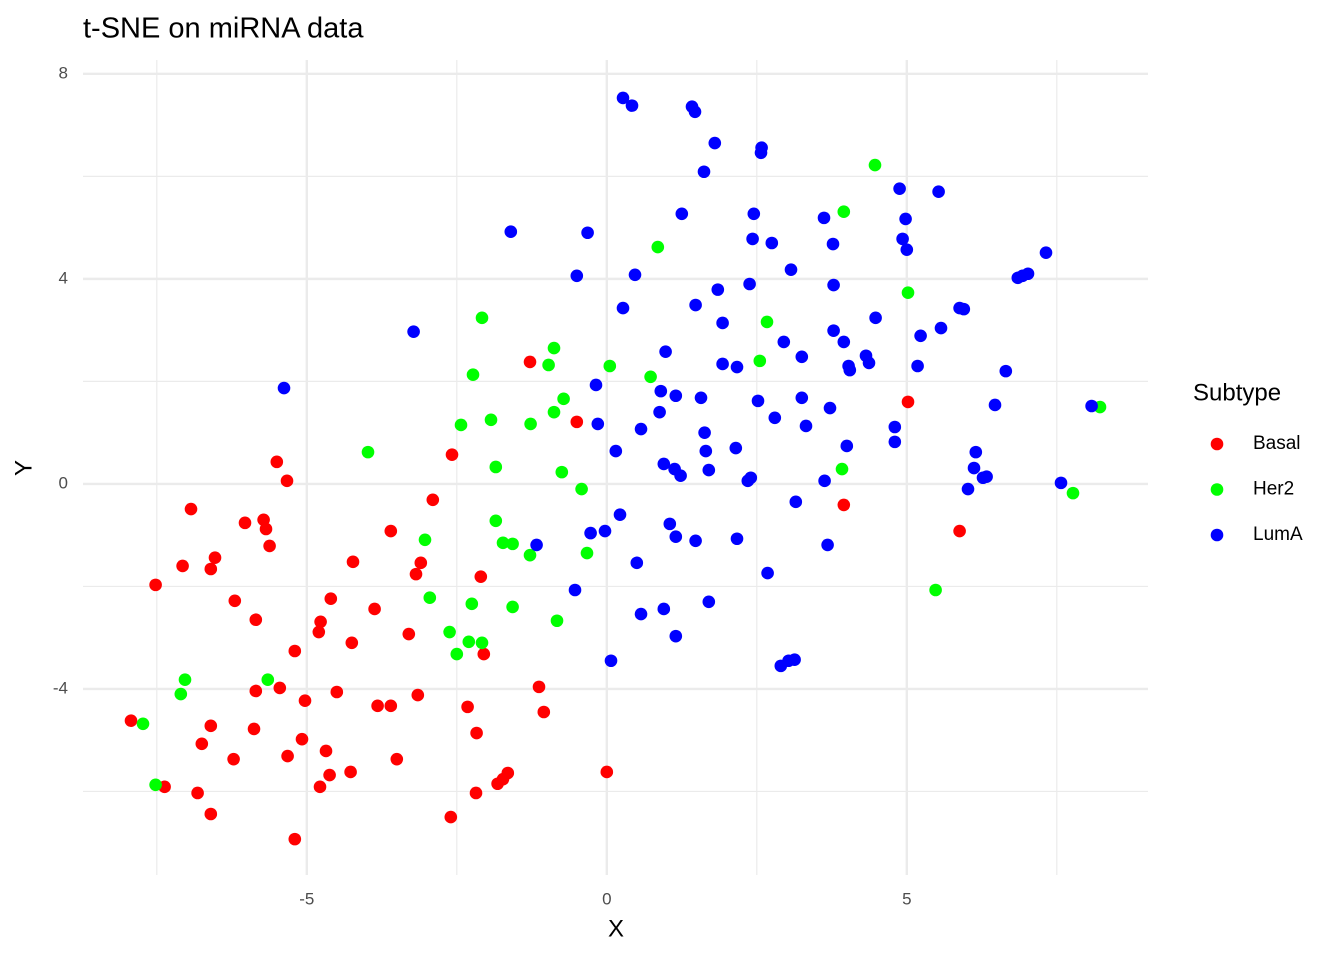 Image resolution: width=1344 pixels, height=960 pixels. What do you see at coordinates (63, 482) in the screenshot?
I see `y-tick-label: 0` at bounding box center [63, 482].